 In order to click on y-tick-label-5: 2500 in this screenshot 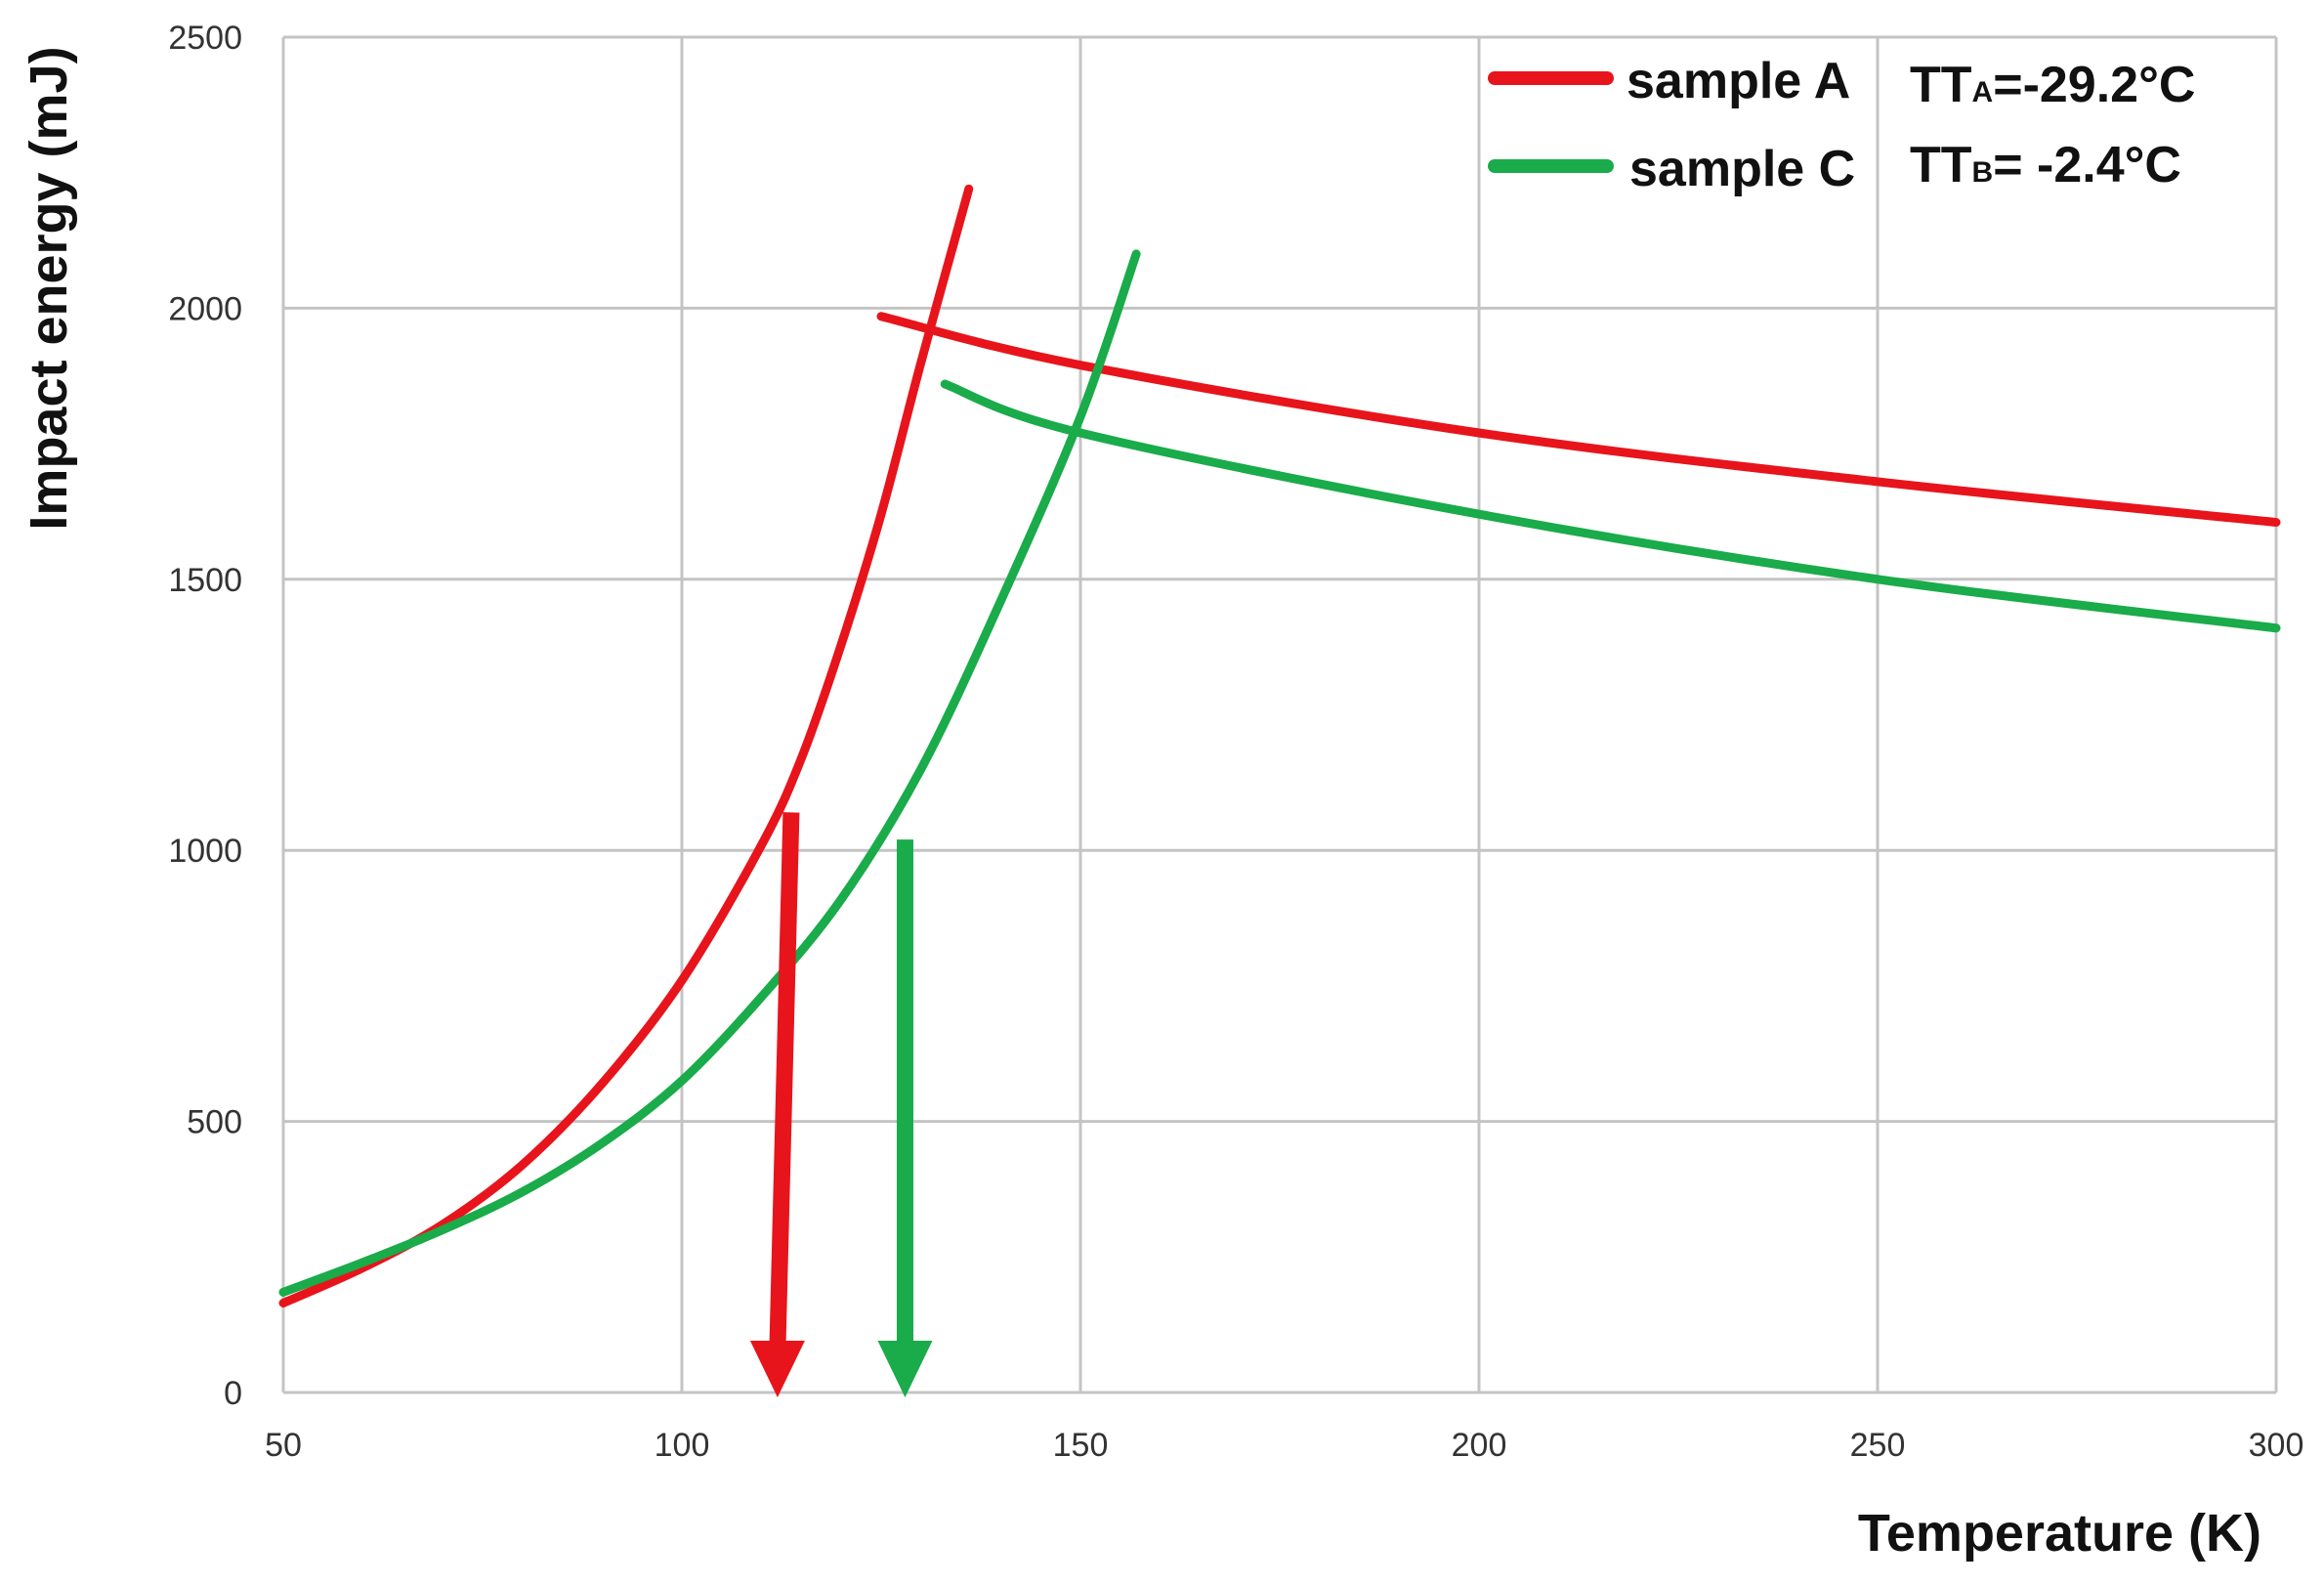, I will do `click(205, 38)`.